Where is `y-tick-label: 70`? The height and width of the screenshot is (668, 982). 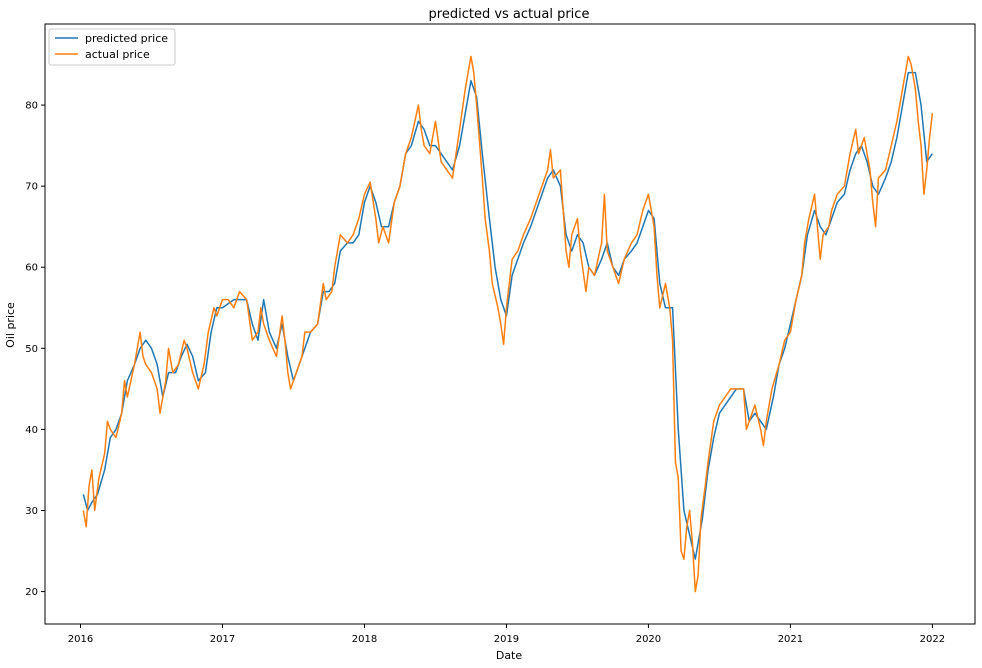
y-tick-label: 70 is located at coordinates (31, 187).